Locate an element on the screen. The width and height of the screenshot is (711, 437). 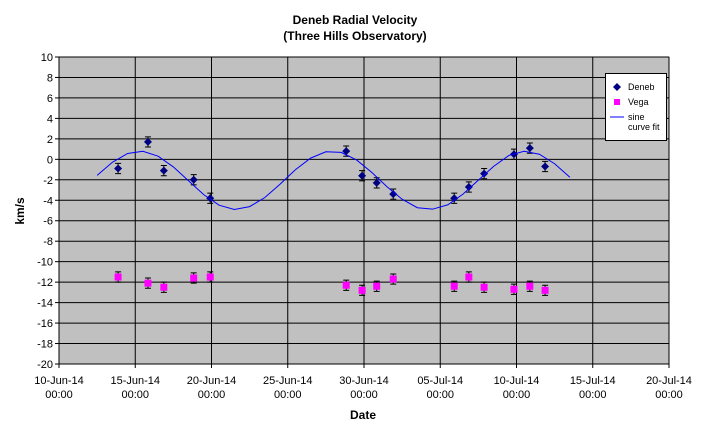
y-tick-label: -10 is located at coordinates (45, 263).